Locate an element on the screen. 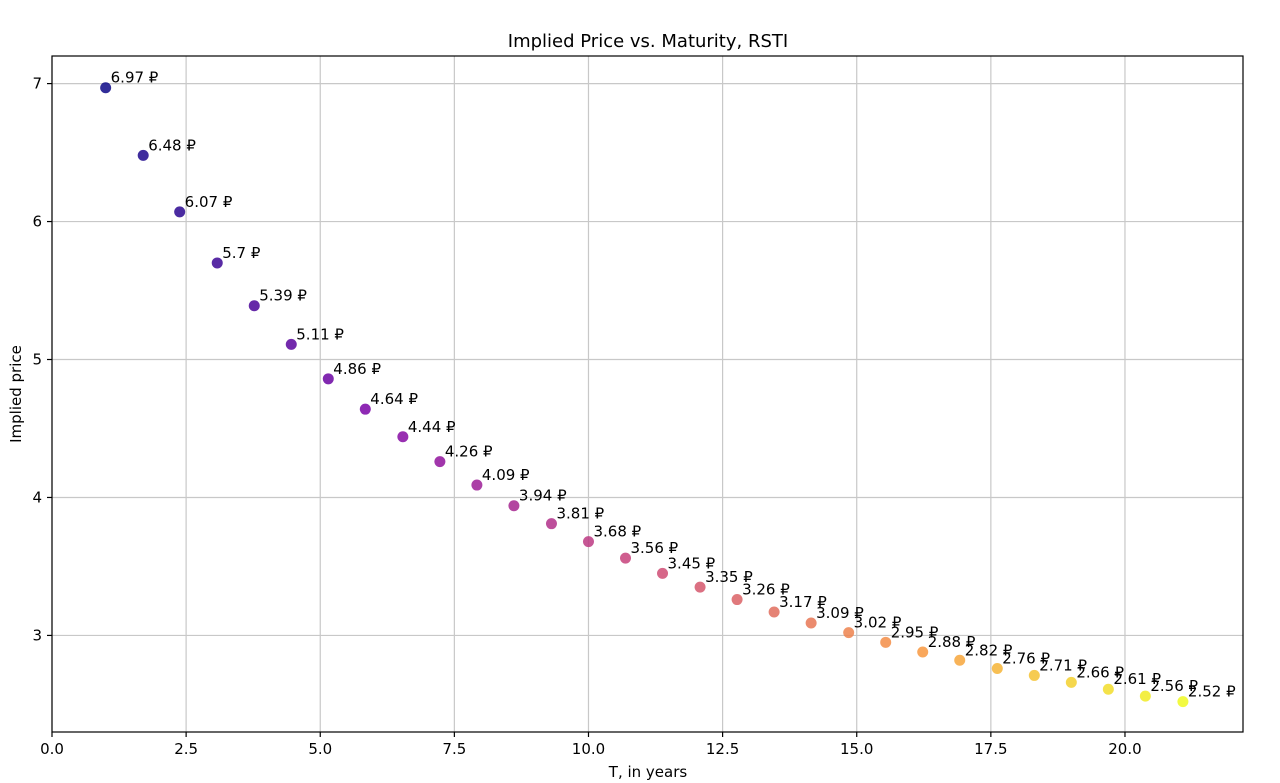 Image resolution: width=1280 pixels, height=783 pixels. x-tick-label: 2.5 is located at coordinates (186, 749).